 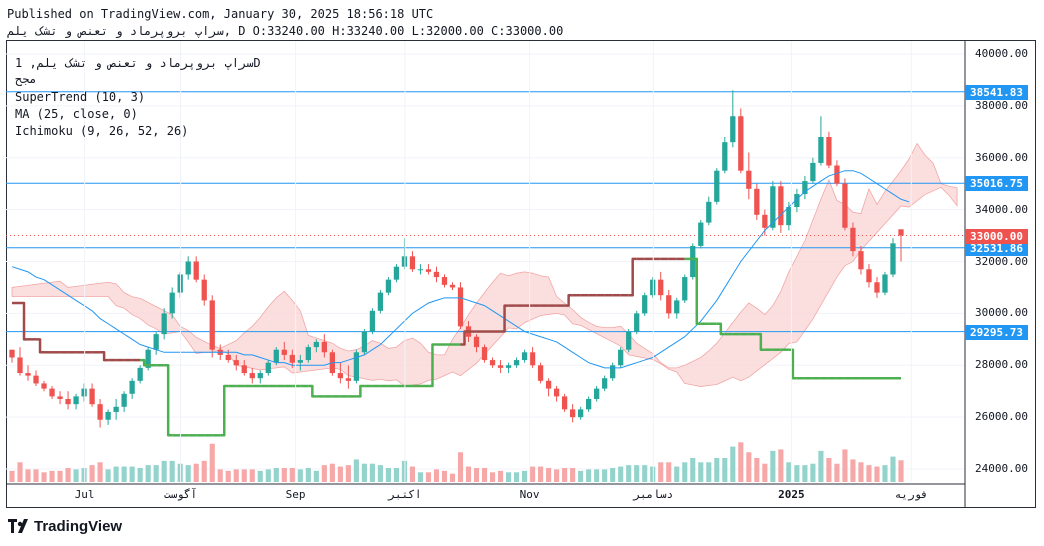 I want to click on y-tick-label: 28000.00, so click(x=1001, y=365).